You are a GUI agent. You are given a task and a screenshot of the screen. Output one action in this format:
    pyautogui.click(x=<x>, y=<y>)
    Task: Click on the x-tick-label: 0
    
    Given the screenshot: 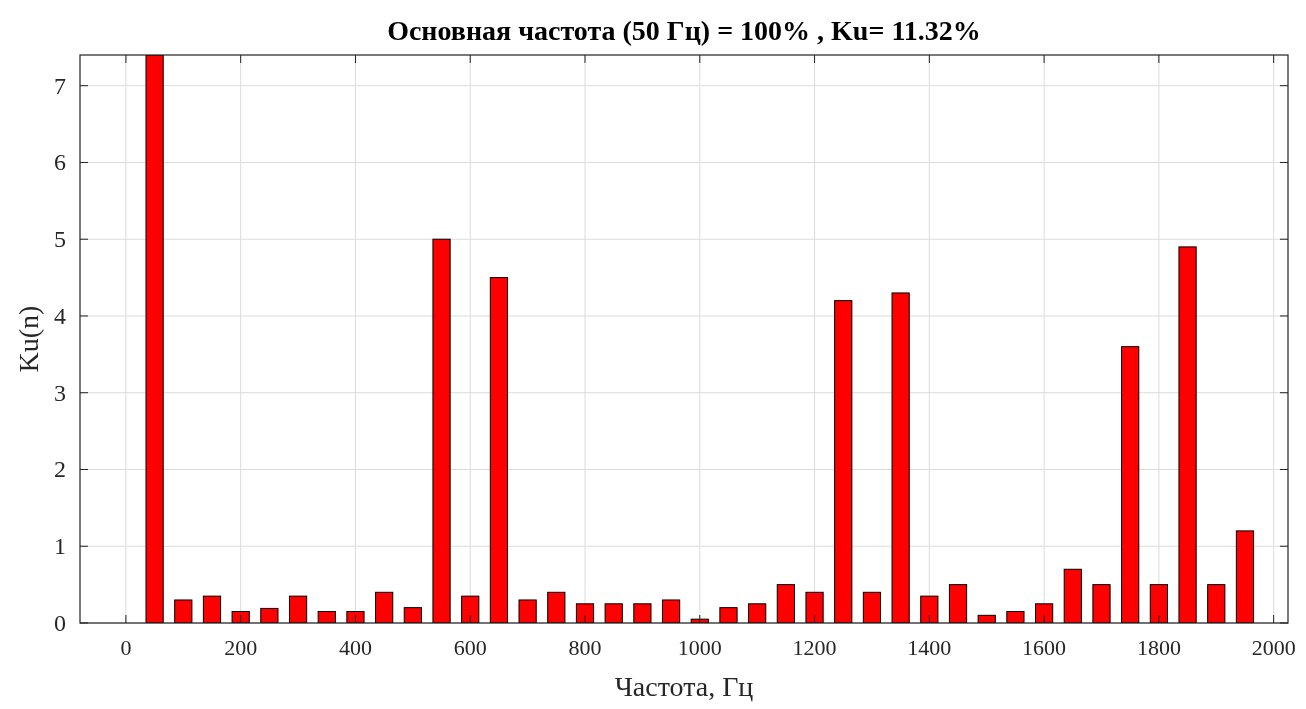 What is the action you would take?
    pyautogui.click(x=126, y=647)
    